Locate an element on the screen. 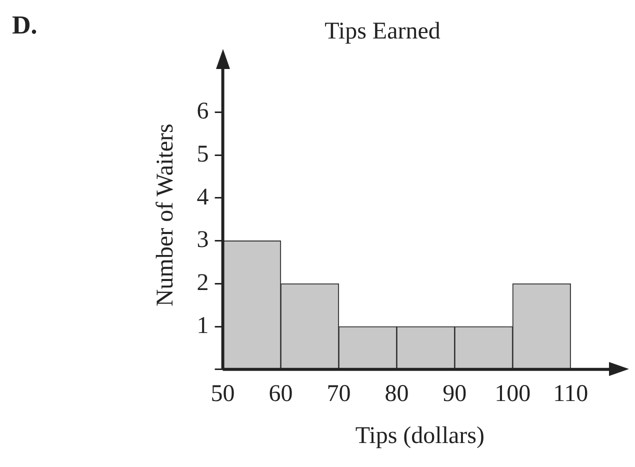 The height and width of the screenshot is (467, 635). x-tick-label: 60 is located at coordinates (280, 394).